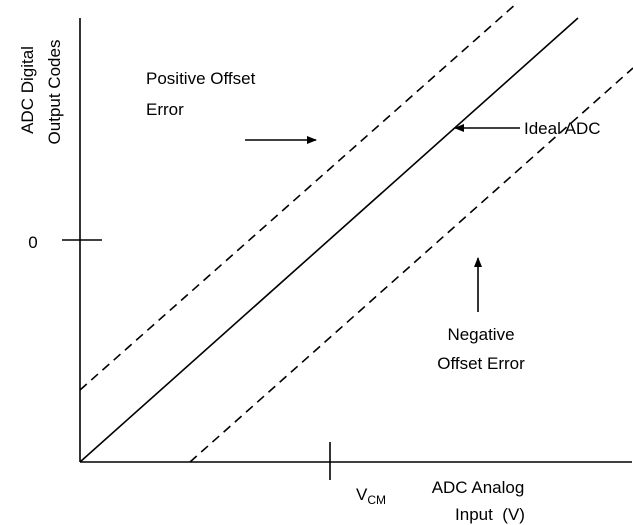  What do you see at coordinates (362, 494) in the screenshot?
I see `vcm-main: V` at bounding box center [362, 494].